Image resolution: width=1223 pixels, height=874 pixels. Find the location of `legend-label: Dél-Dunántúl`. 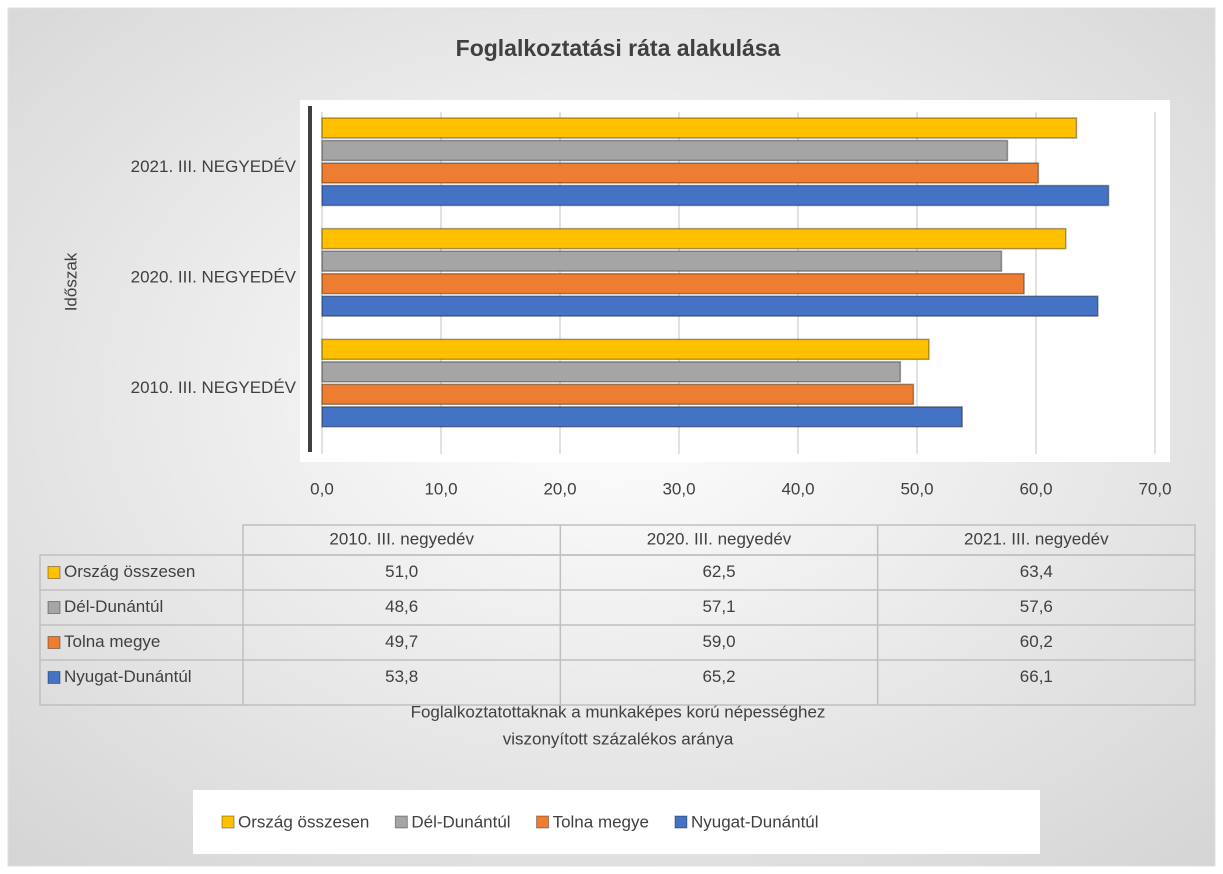

legend-label: Dél-Dunántúl is located at coordinates (460, 821).